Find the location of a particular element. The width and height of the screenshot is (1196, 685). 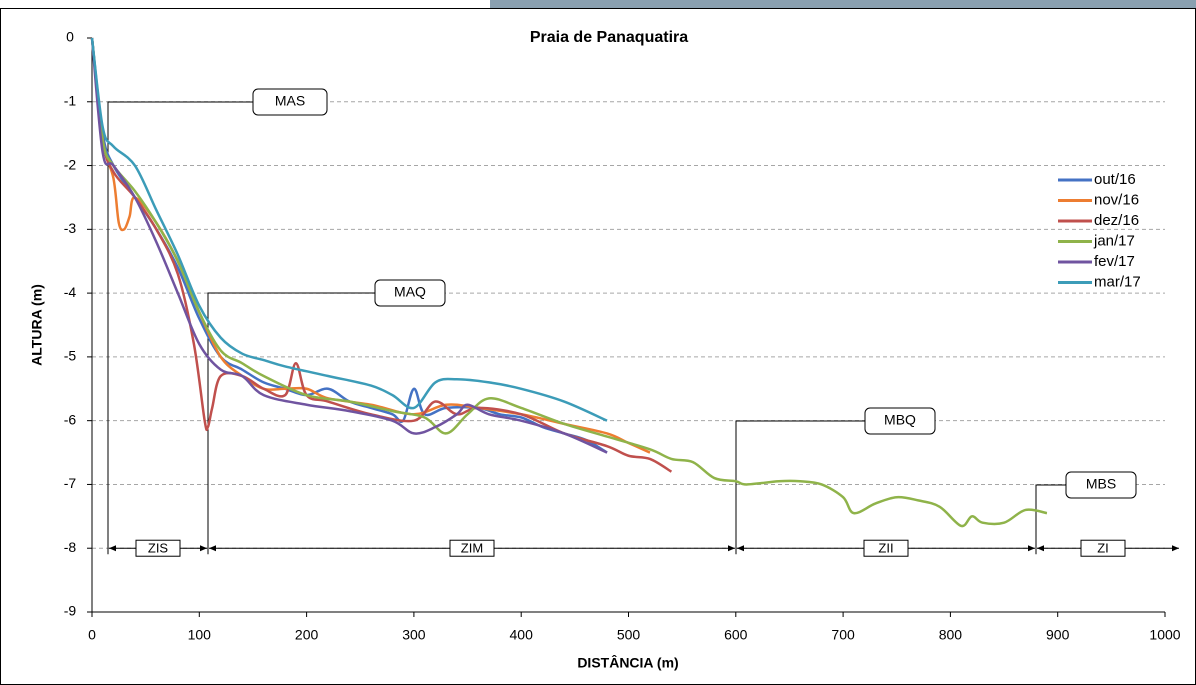

legend-label: dez/16 is located at coordinates (1116, 220).